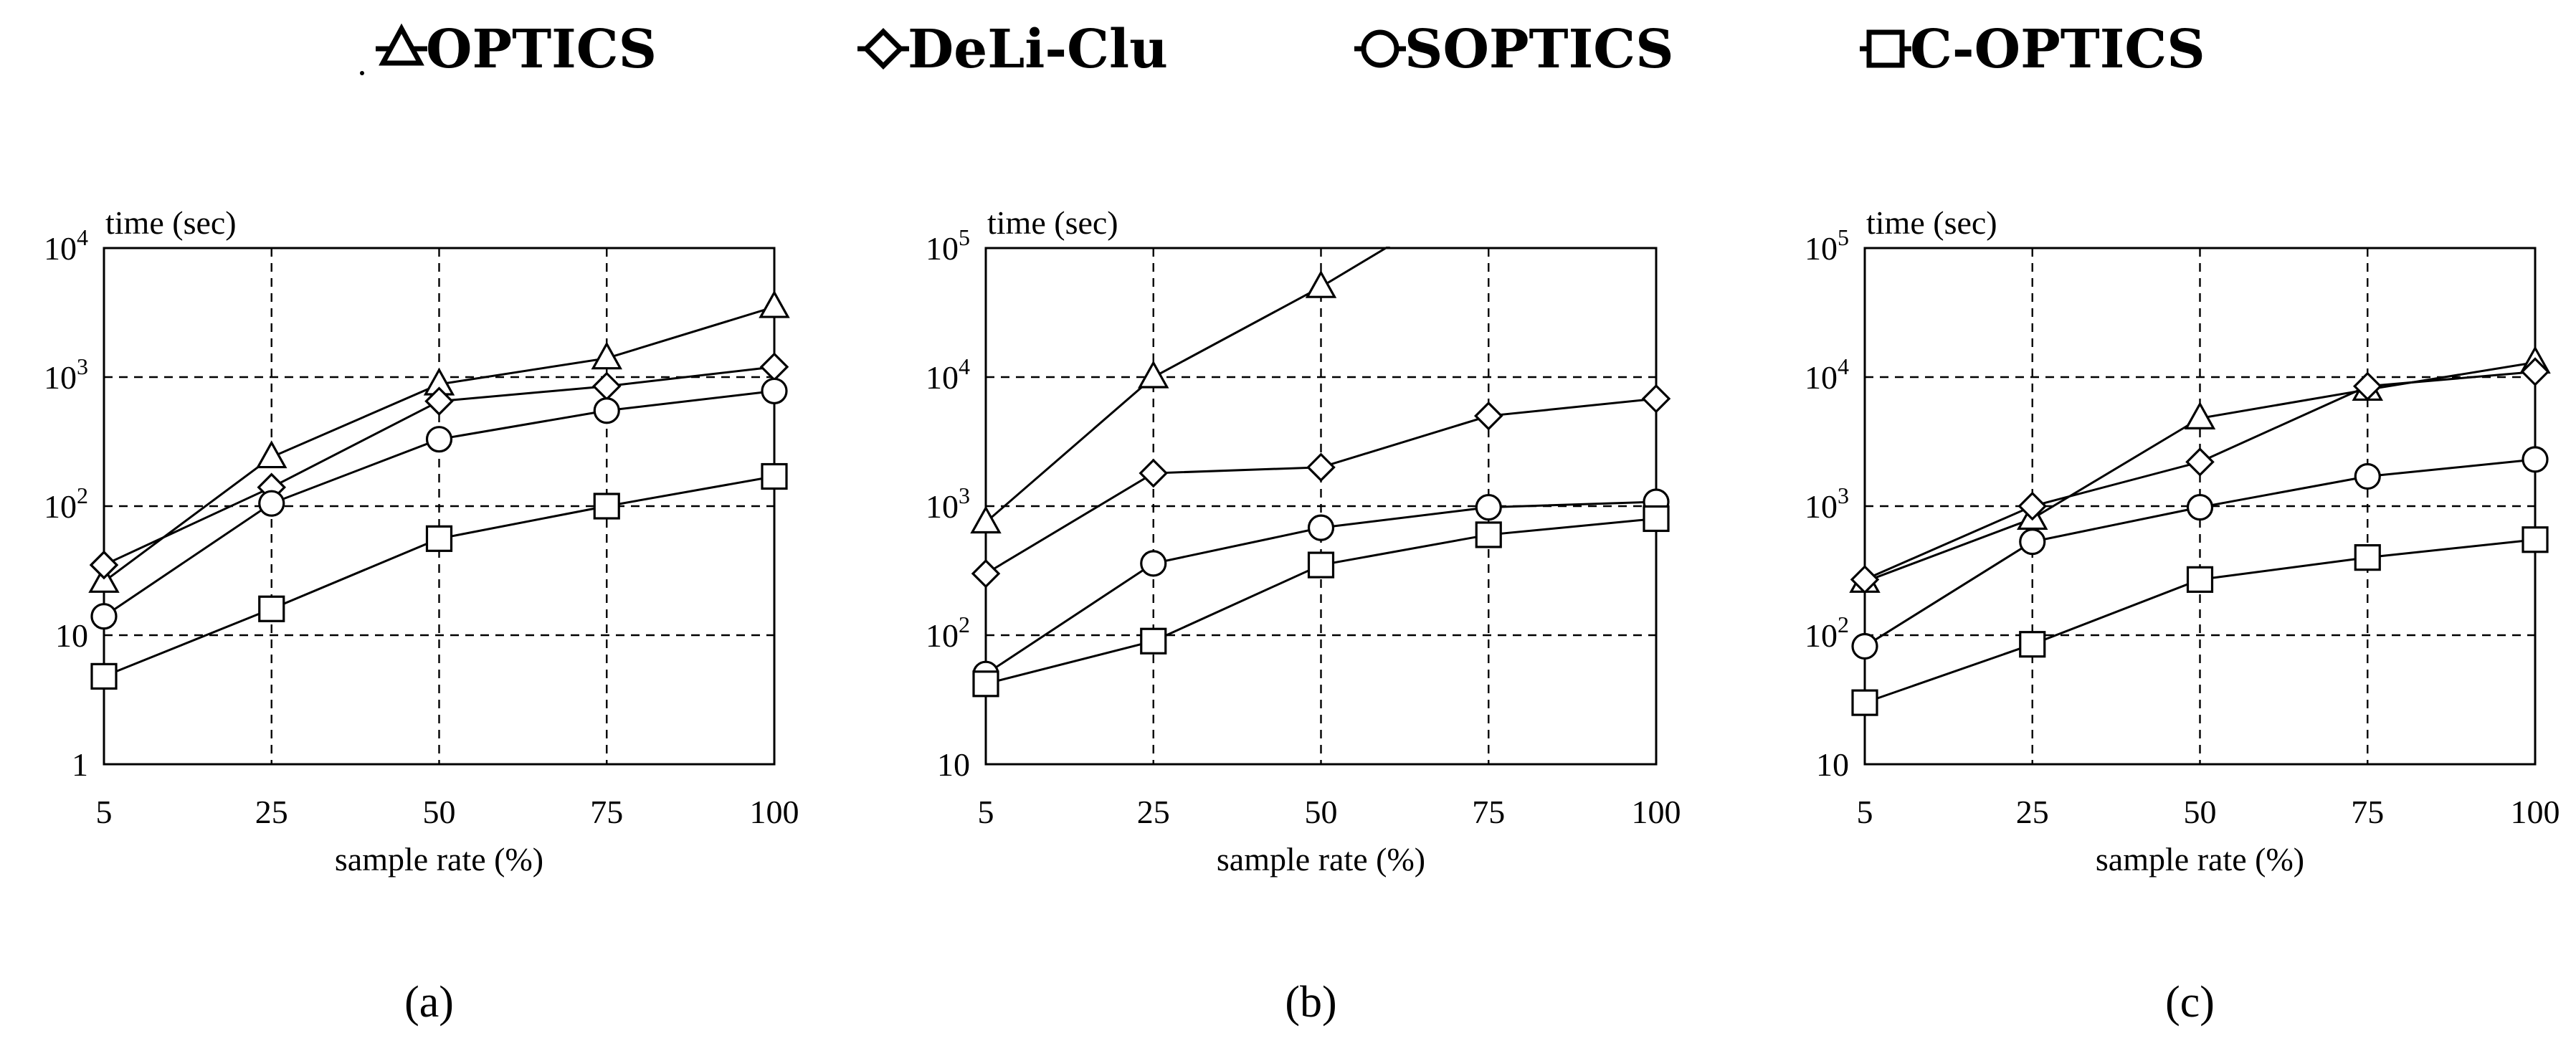  I want to click on legend-square-icon, so click(1885, 48).